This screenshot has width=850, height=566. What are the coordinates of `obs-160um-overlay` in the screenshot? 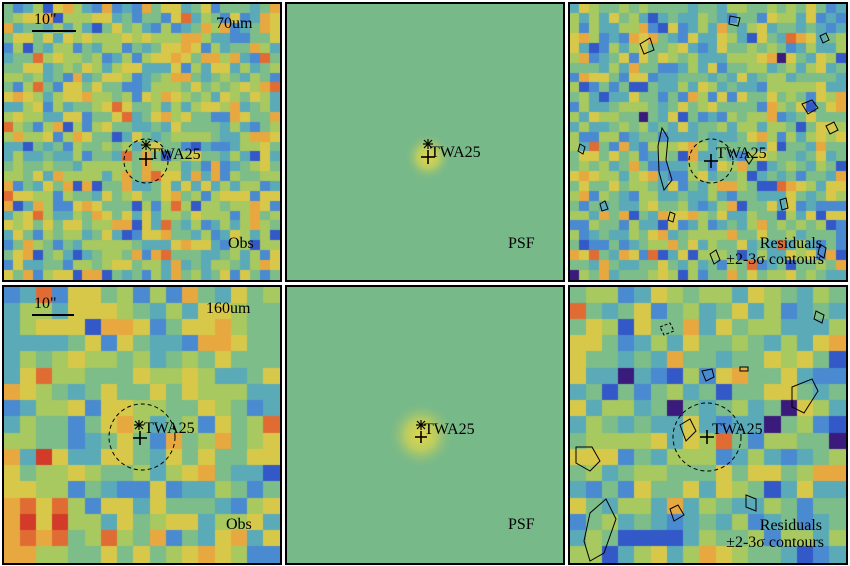 It's located at (104, 392).